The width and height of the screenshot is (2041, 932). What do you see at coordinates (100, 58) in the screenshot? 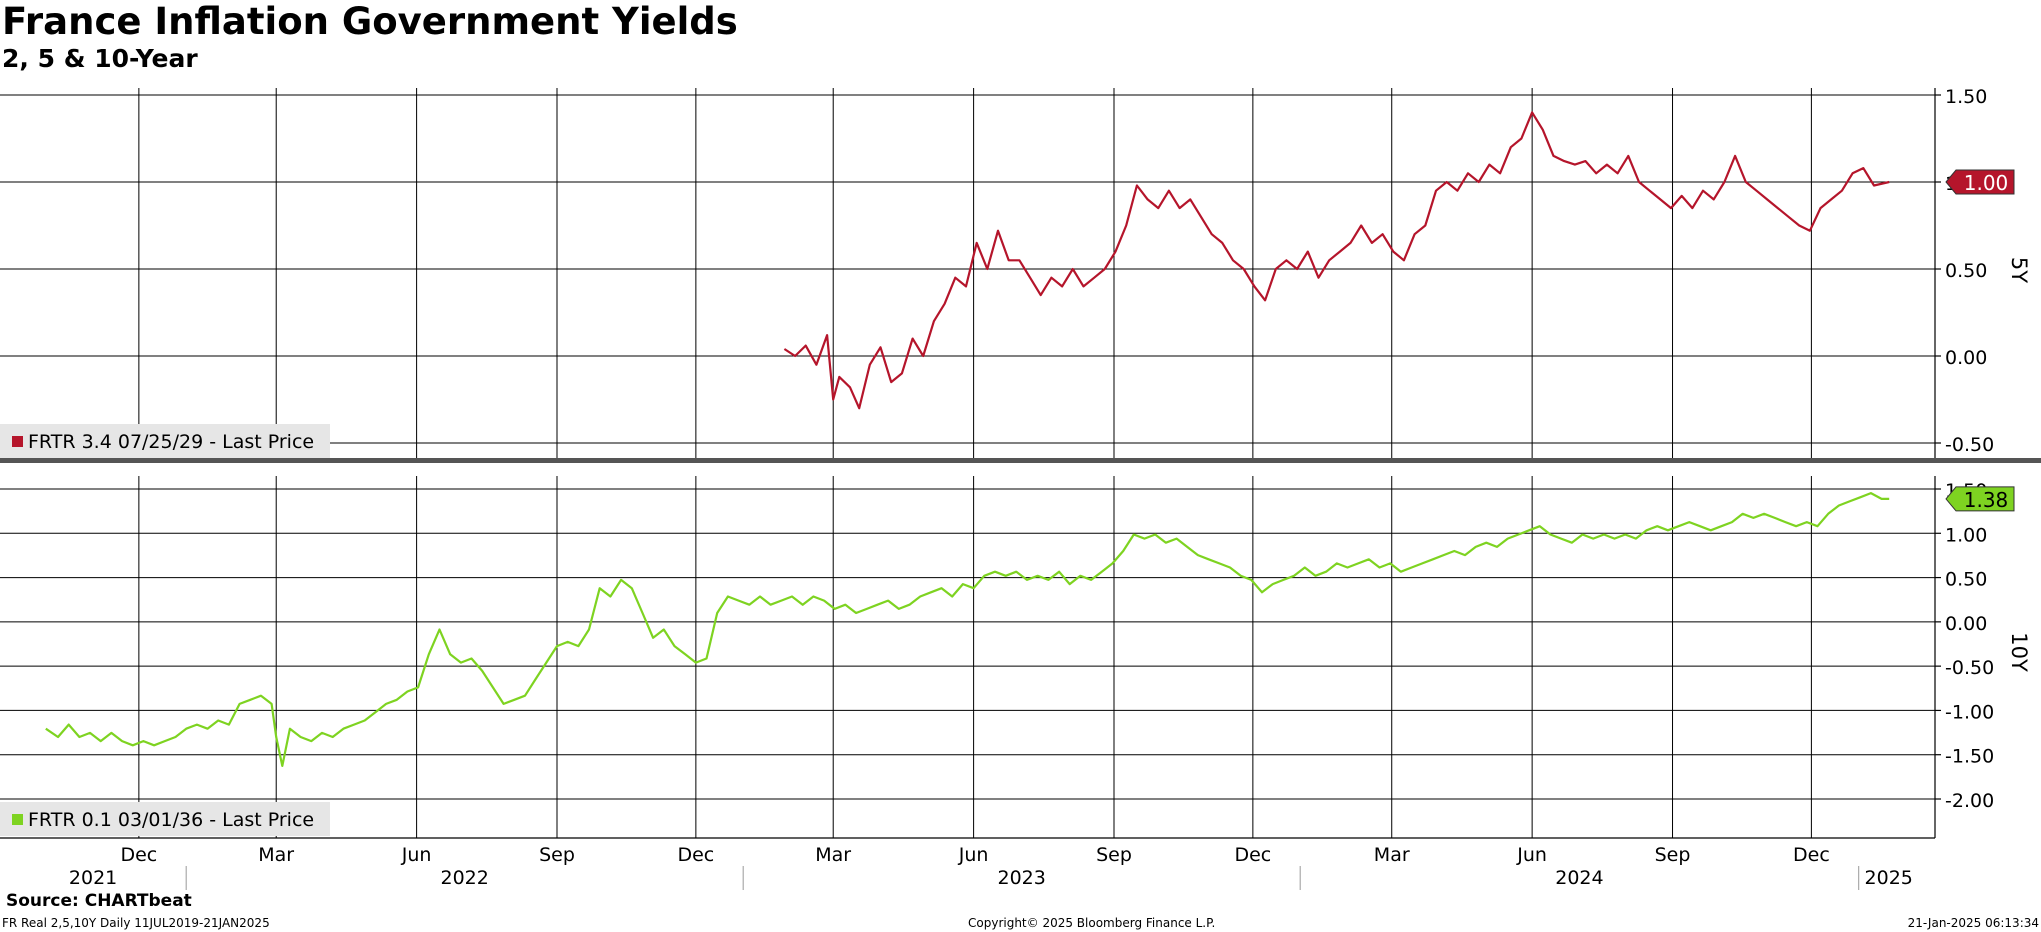
I see `chart-subtitle: 2, 5 & 10-Year` at bounding box center [100, 58].